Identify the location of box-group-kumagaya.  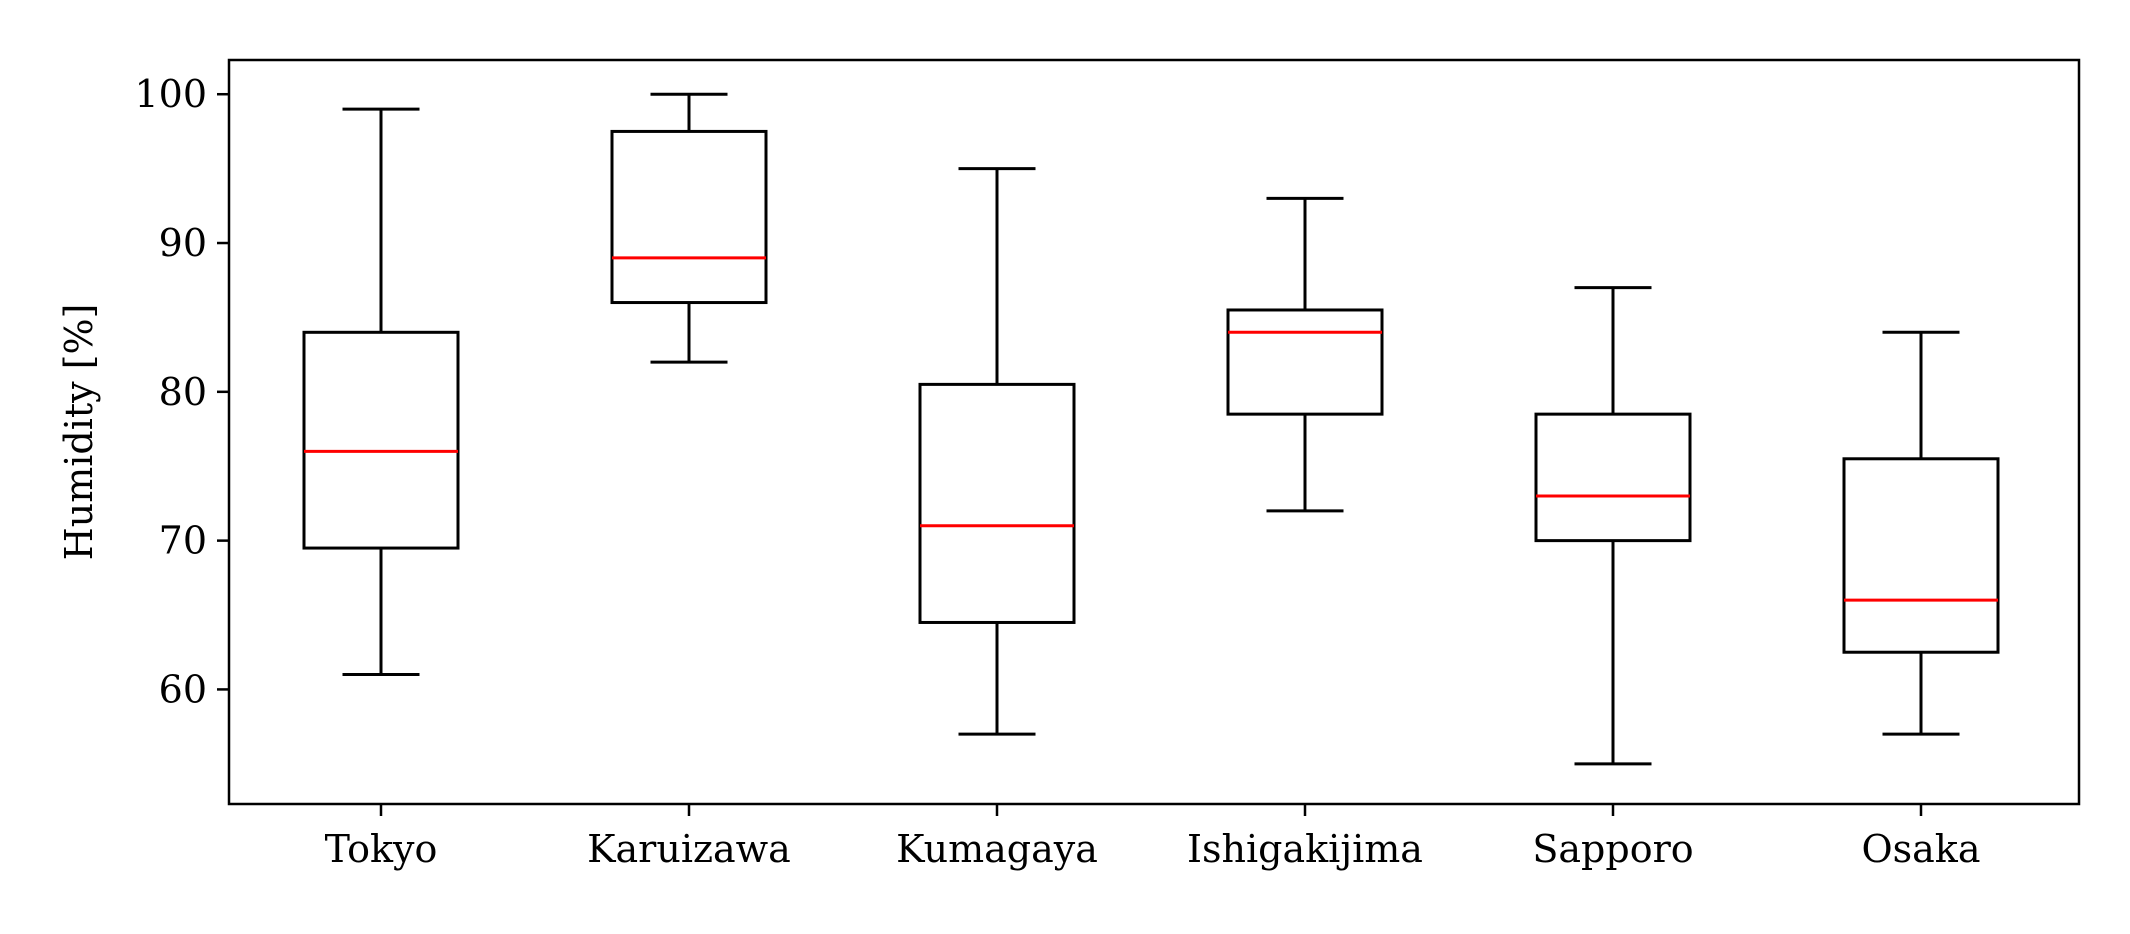
(997, 451).